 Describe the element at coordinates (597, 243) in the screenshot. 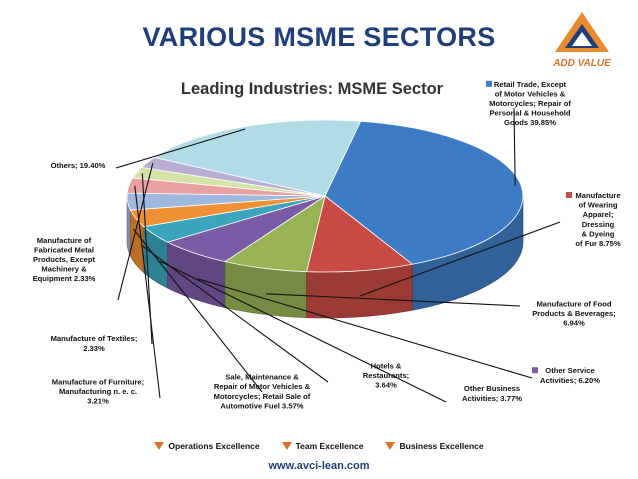

I see `slice-label-line: of Fur 8.75%` at that location.